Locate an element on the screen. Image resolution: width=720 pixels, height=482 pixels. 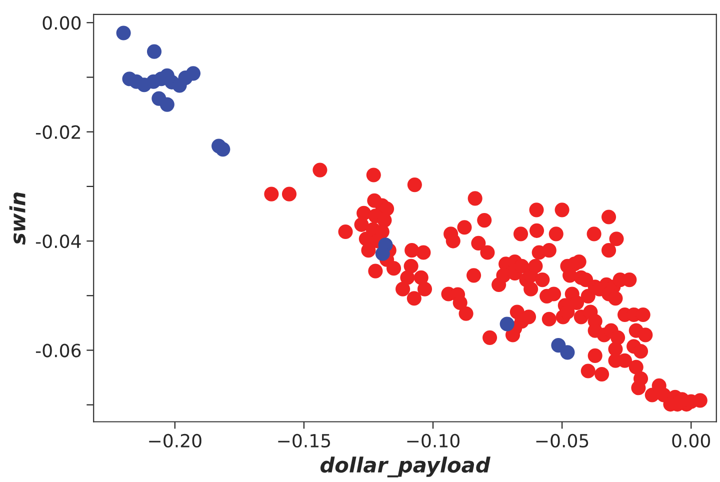
y-tick-label: 0.00 is located at coordinates (61, 23).